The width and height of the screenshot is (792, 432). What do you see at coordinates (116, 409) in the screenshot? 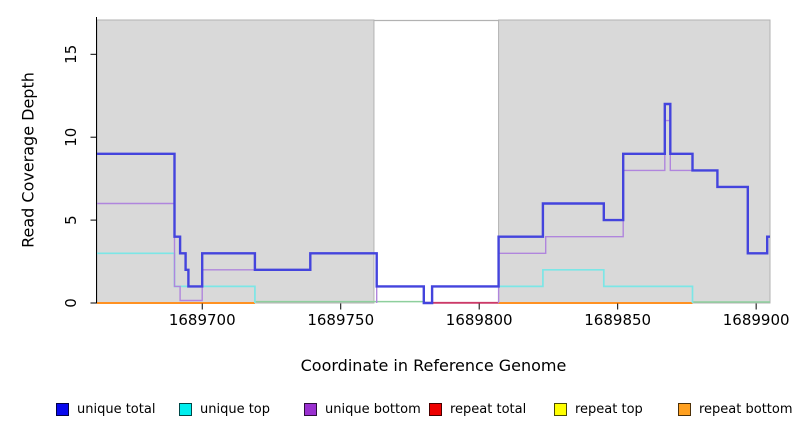
I see `legend-label: unique total` at bounding box center [116, 409].